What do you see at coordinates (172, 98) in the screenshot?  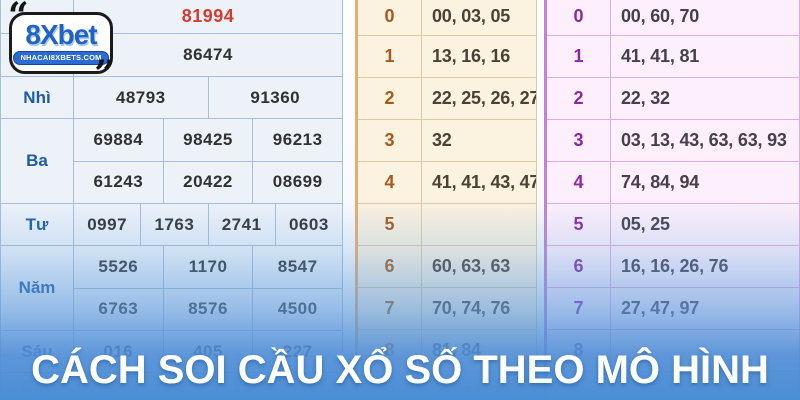 I see `prize-row-second: Nhì 48793 91360` at bounding box center [172, 98].